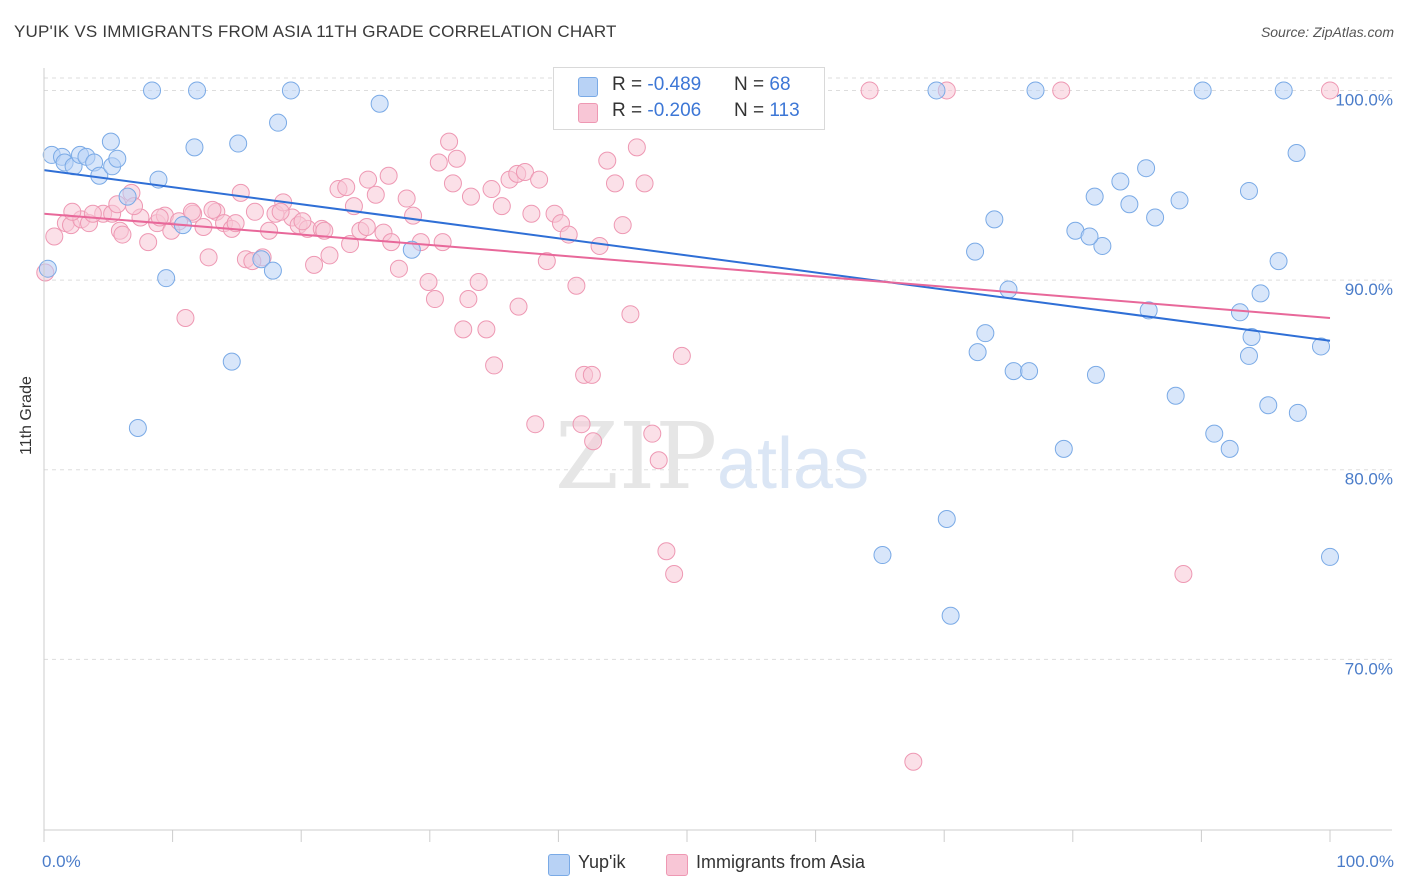 Image resolution: width=1406 pixels, height=892 pixels. What do you see at coordinates (588, 87) in the screenshot?
I see `stats-swatch-blue` at bounding box center [588, 87].